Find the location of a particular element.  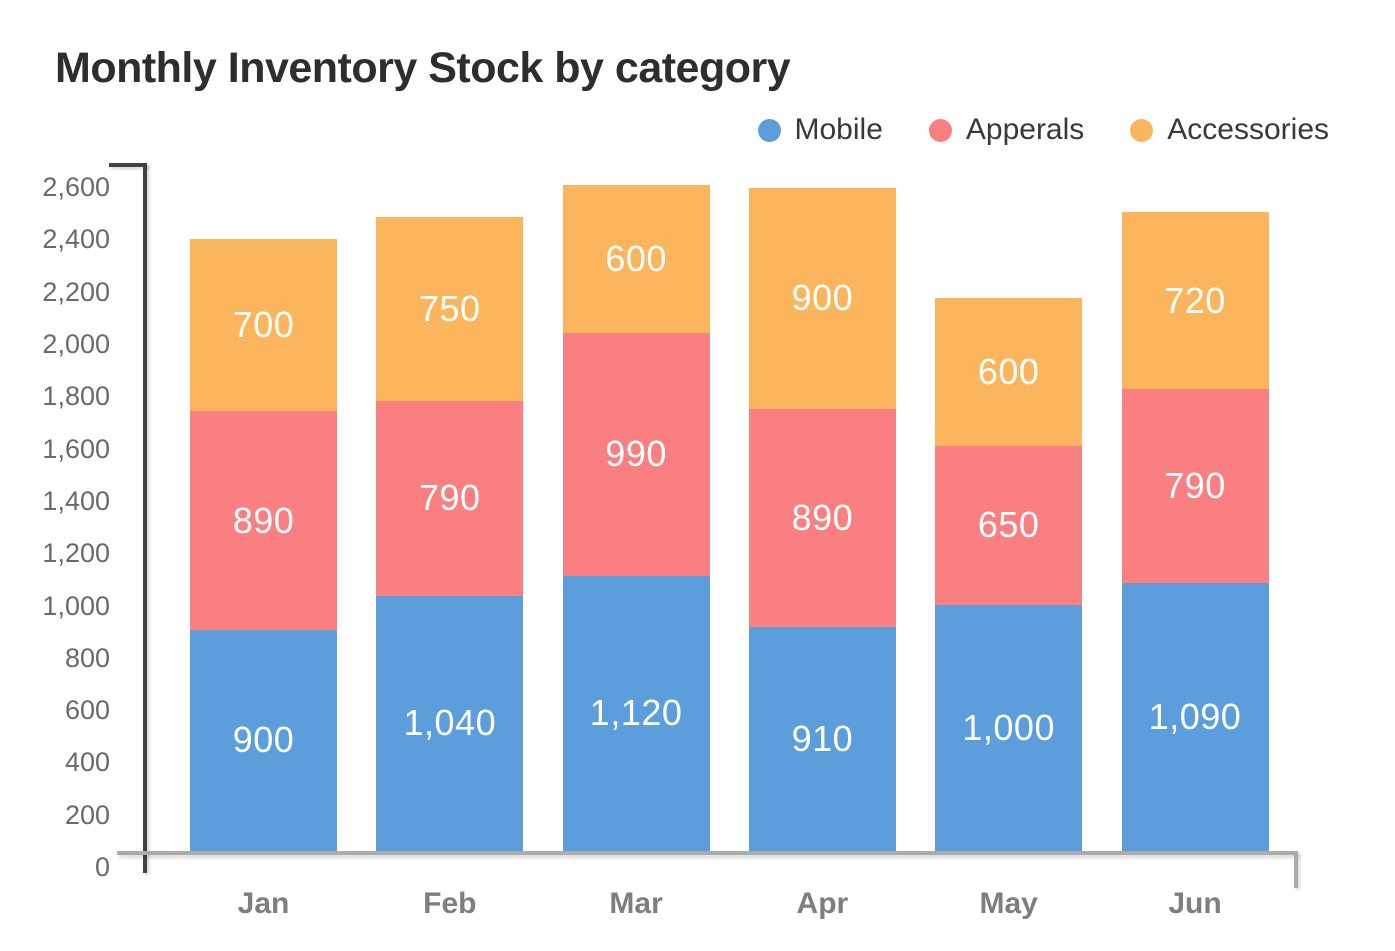

bar-segment-mobile-may: 1,000 is located at coordinates (1009, 728).